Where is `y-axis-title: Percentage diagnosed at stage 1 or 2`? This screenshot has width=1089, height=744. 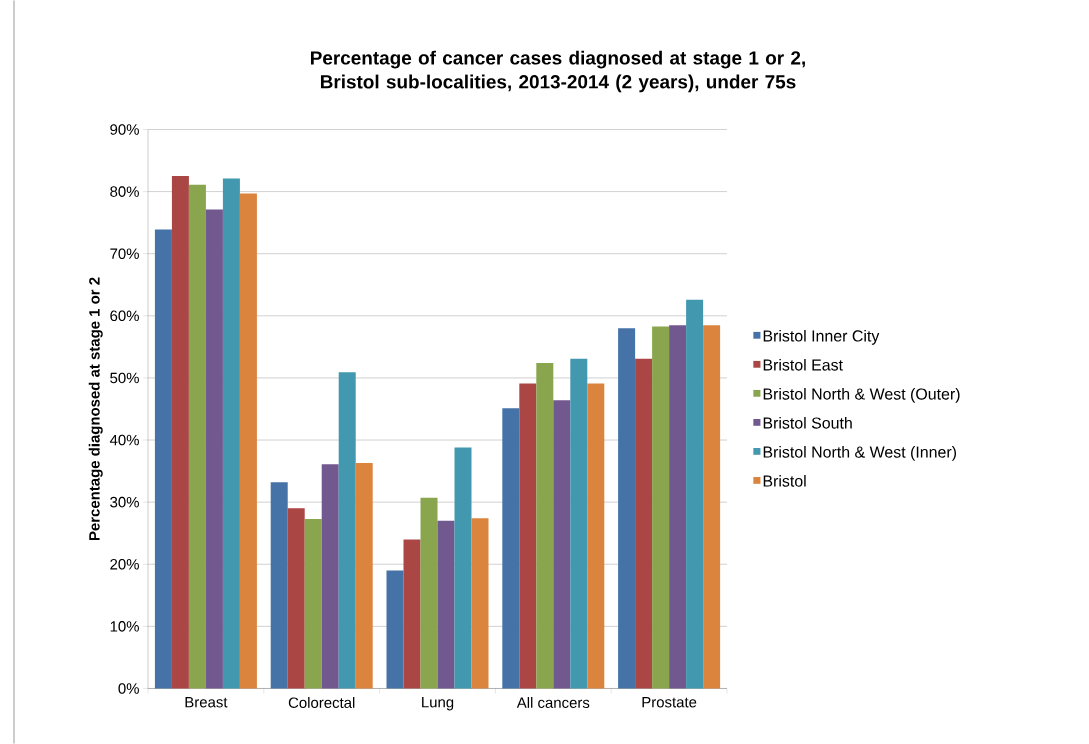
y-axis-title: Percentage diagnosed at stage 1 or 2 is located at coordinates (95, 409).